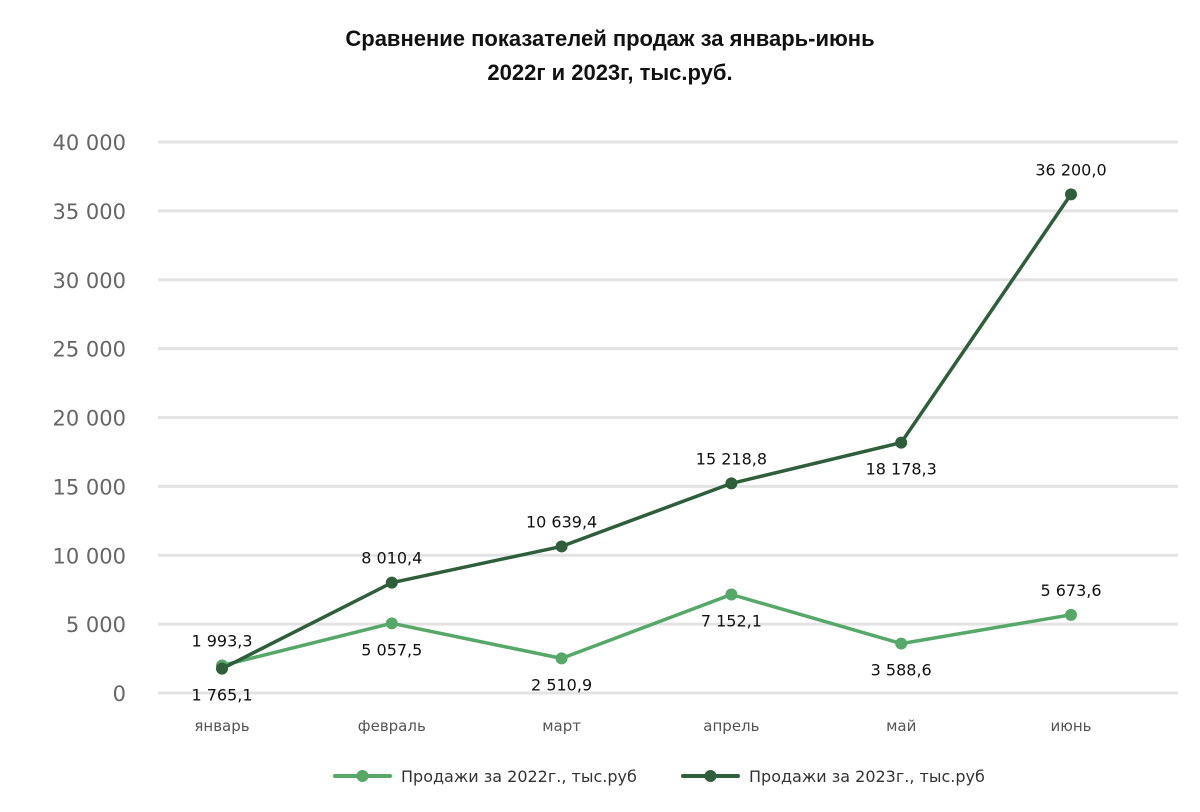  I want to click on y-tick-label: 40 000, so click(89, 143).